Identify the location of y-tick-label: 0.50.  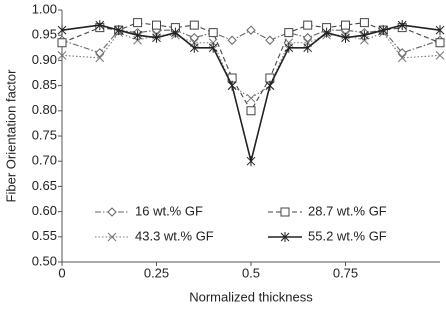
(44, 260).